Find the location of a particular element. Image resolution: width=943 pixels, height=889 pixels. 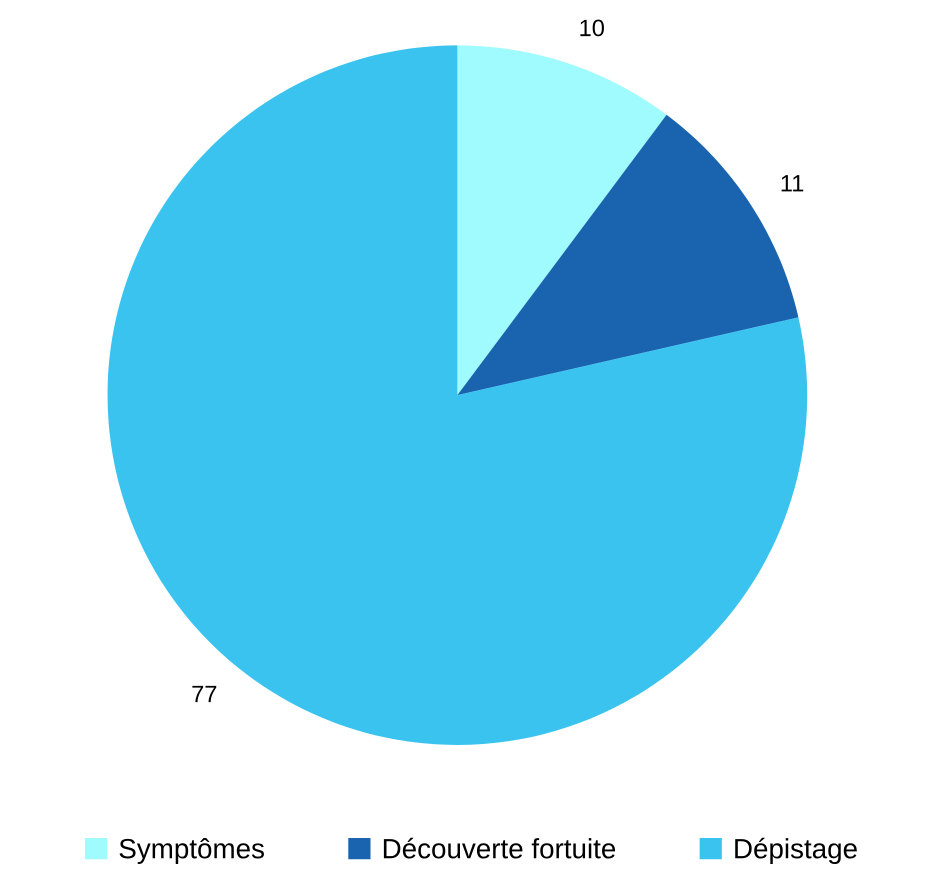

legend-label: Symptômes is located at coordinates (192, 851).